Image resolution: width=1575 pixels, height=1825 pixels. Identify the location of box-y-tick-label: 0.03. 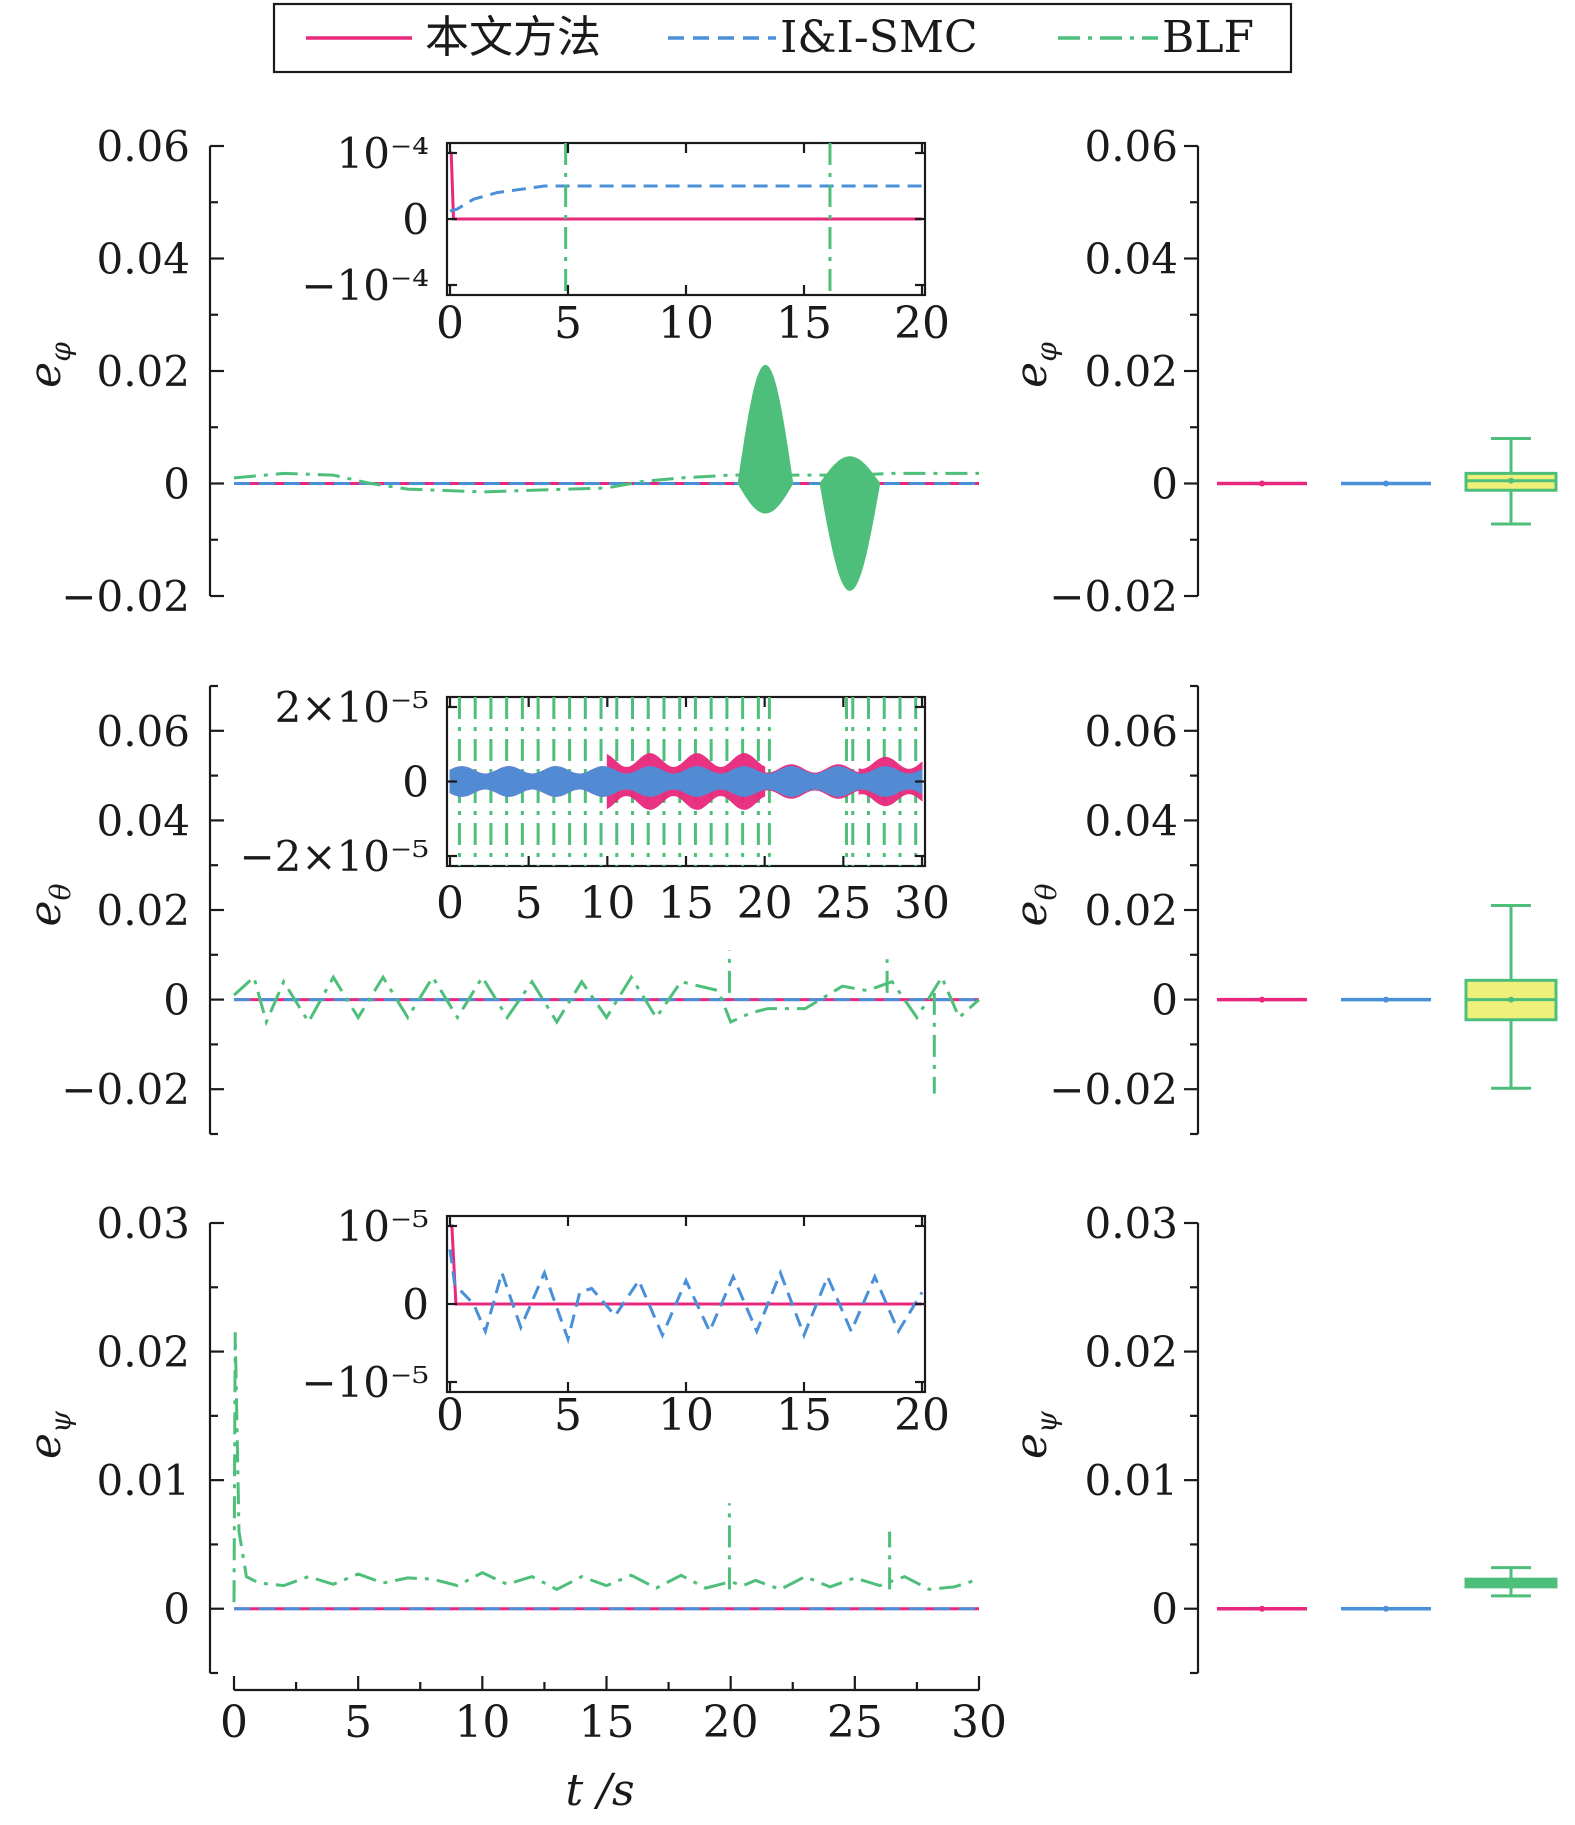
(1131, 1223).